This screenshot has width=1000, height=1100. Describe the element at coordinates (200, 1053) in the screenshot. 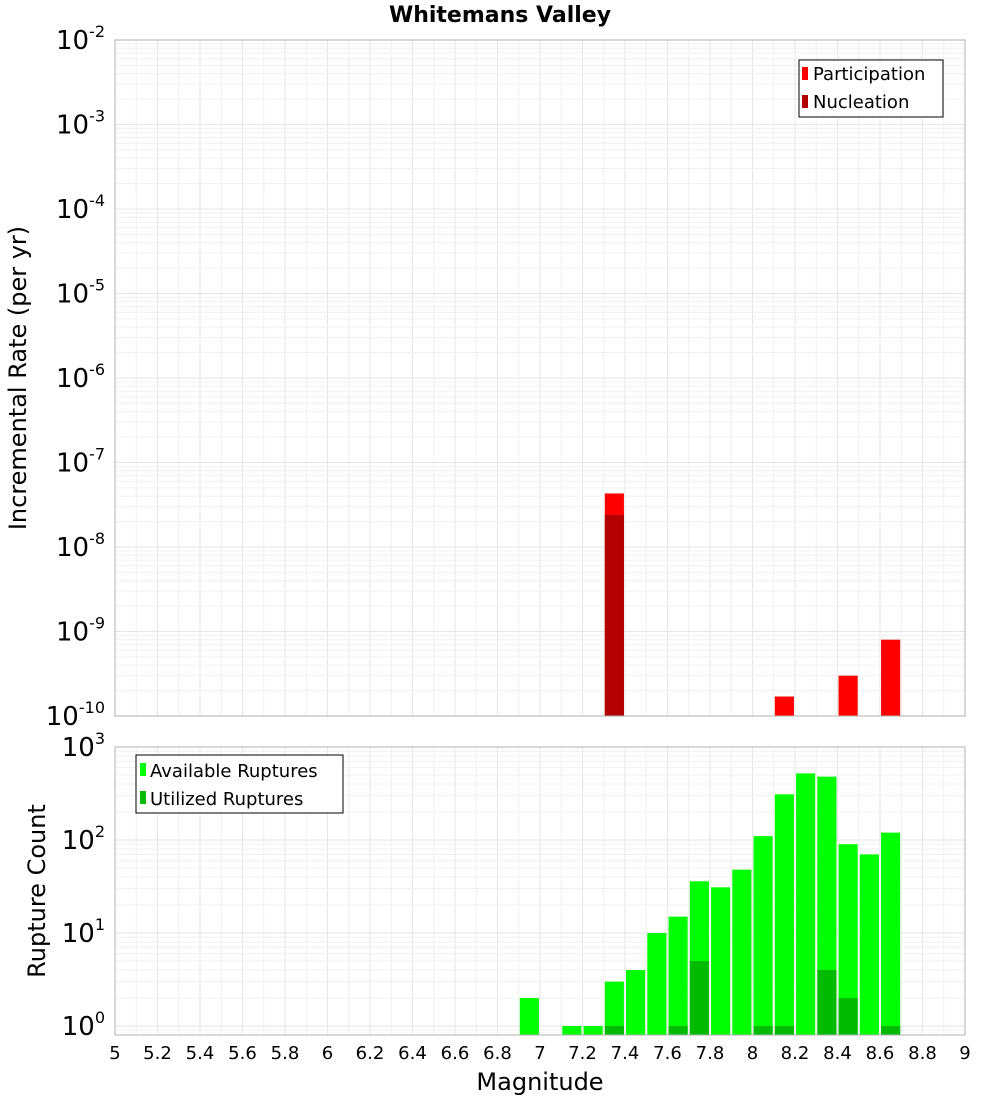

I see `x-tick-label: 5.4` at that location.